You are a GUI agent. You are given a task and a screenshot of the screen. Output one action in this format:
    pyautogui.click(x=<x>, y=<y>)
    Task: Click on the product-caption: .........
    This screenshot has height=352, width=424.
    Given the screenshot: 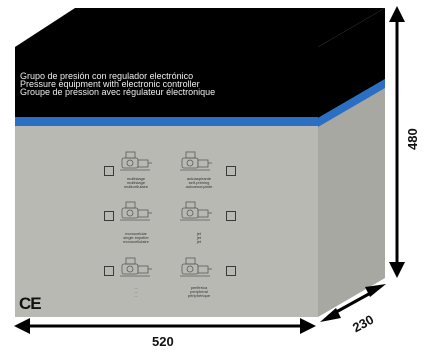 What is the action you would take?
    pyautogui.click(x=136, y=291)
    